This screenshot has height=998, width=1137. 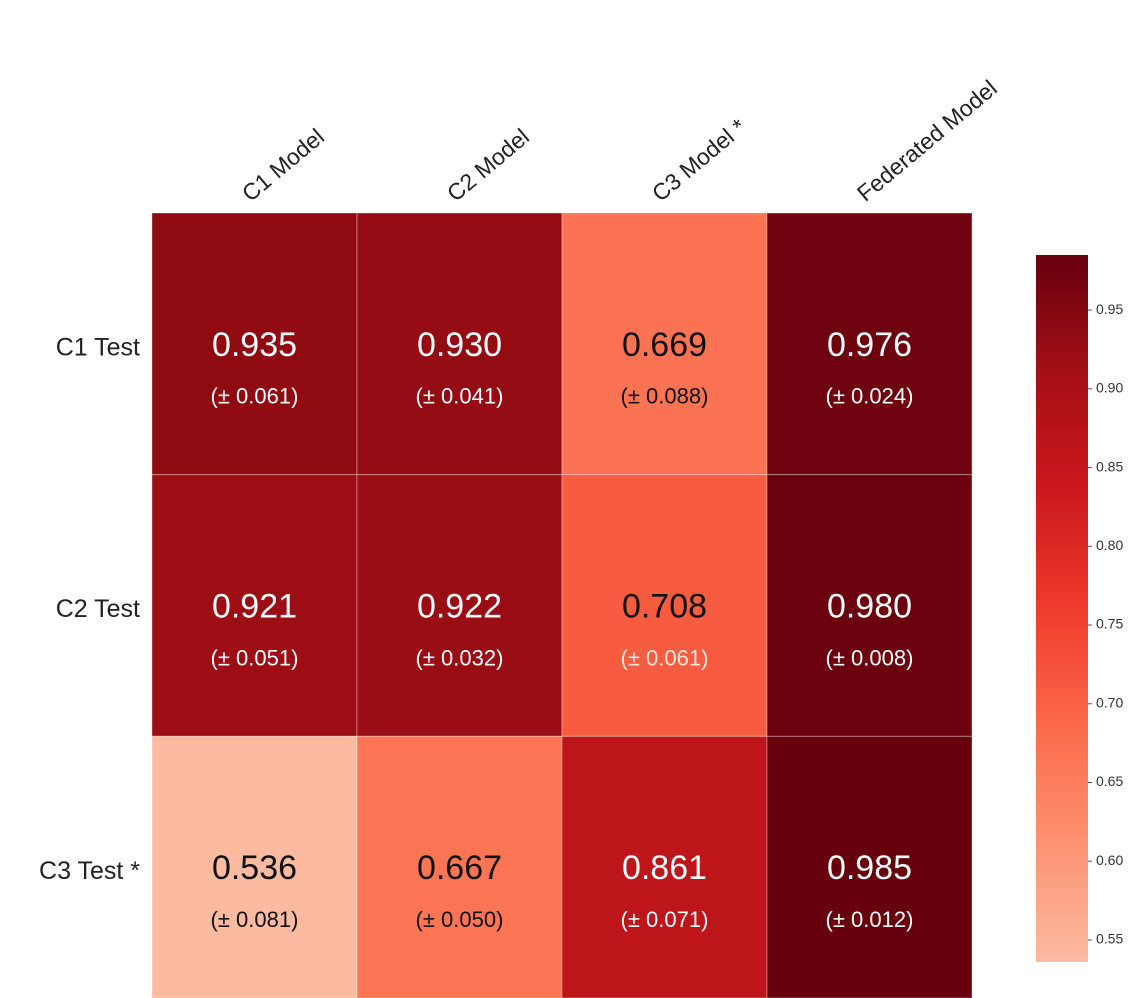 What do you see at coordinates (1109, 309) in the screenshot?
I see `colorbar-tick-label: 0.95` at bounding box center [1109, 309].